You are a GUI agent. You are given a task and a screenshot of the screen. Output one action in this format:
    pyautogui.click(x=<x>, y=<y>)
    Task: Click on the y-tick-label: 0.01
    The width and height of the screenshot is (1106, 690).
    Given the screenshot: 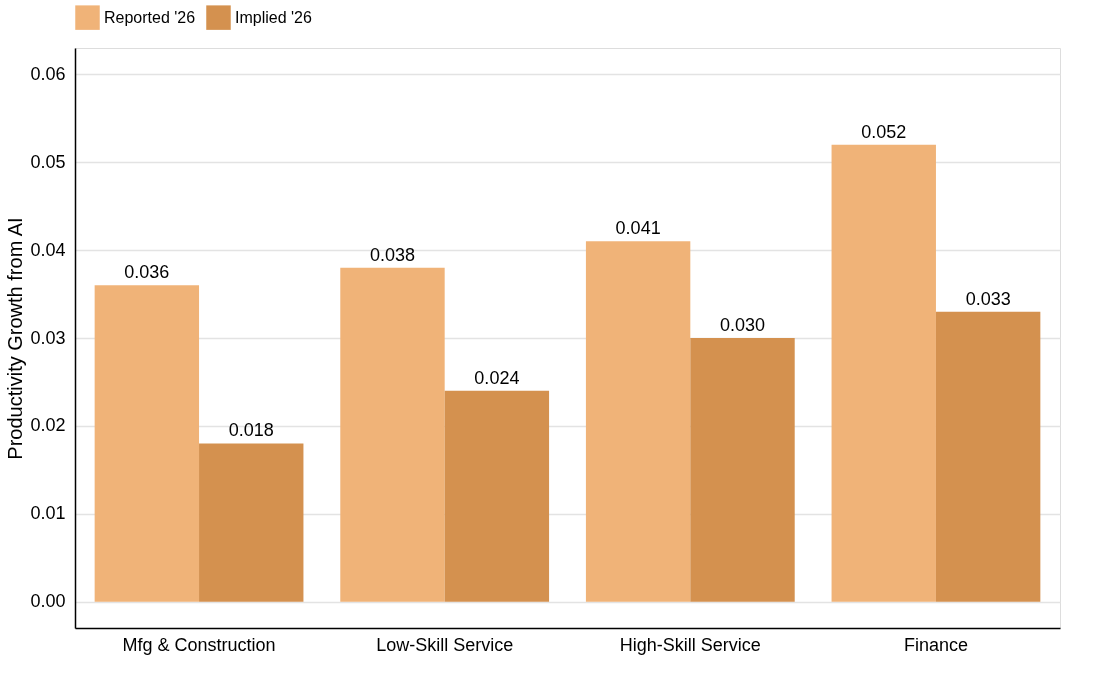 What is the action you would take?
    pyautogui.click(x=48, y=513)
    